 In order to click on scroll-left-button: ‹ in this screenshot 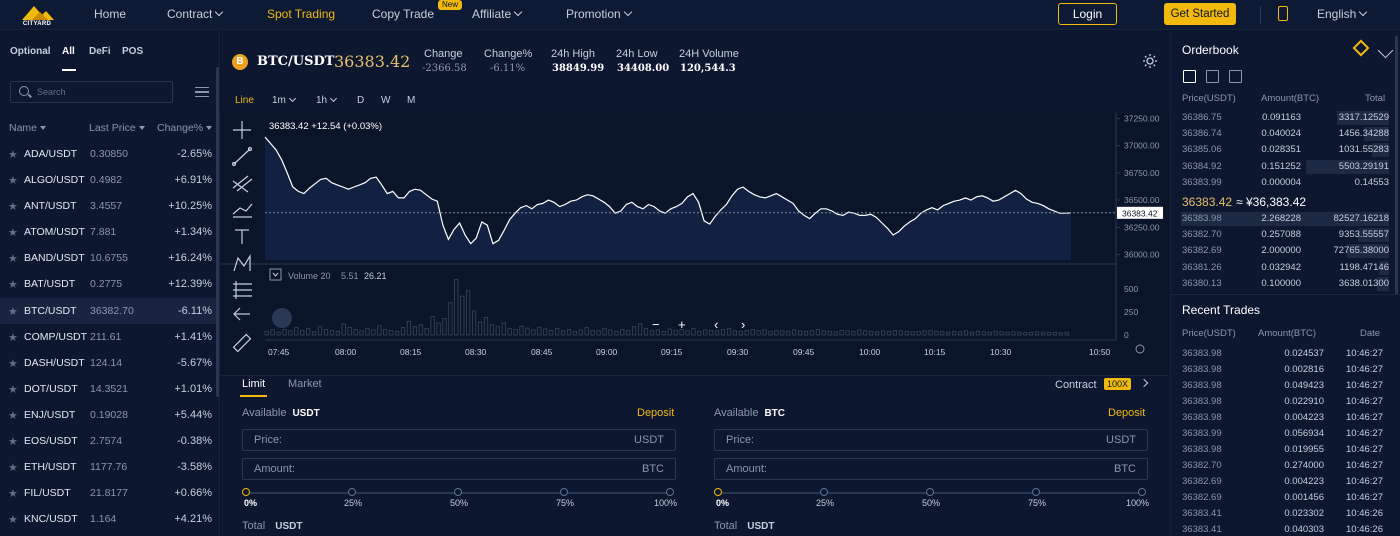, I will do `click(716, 324)`.